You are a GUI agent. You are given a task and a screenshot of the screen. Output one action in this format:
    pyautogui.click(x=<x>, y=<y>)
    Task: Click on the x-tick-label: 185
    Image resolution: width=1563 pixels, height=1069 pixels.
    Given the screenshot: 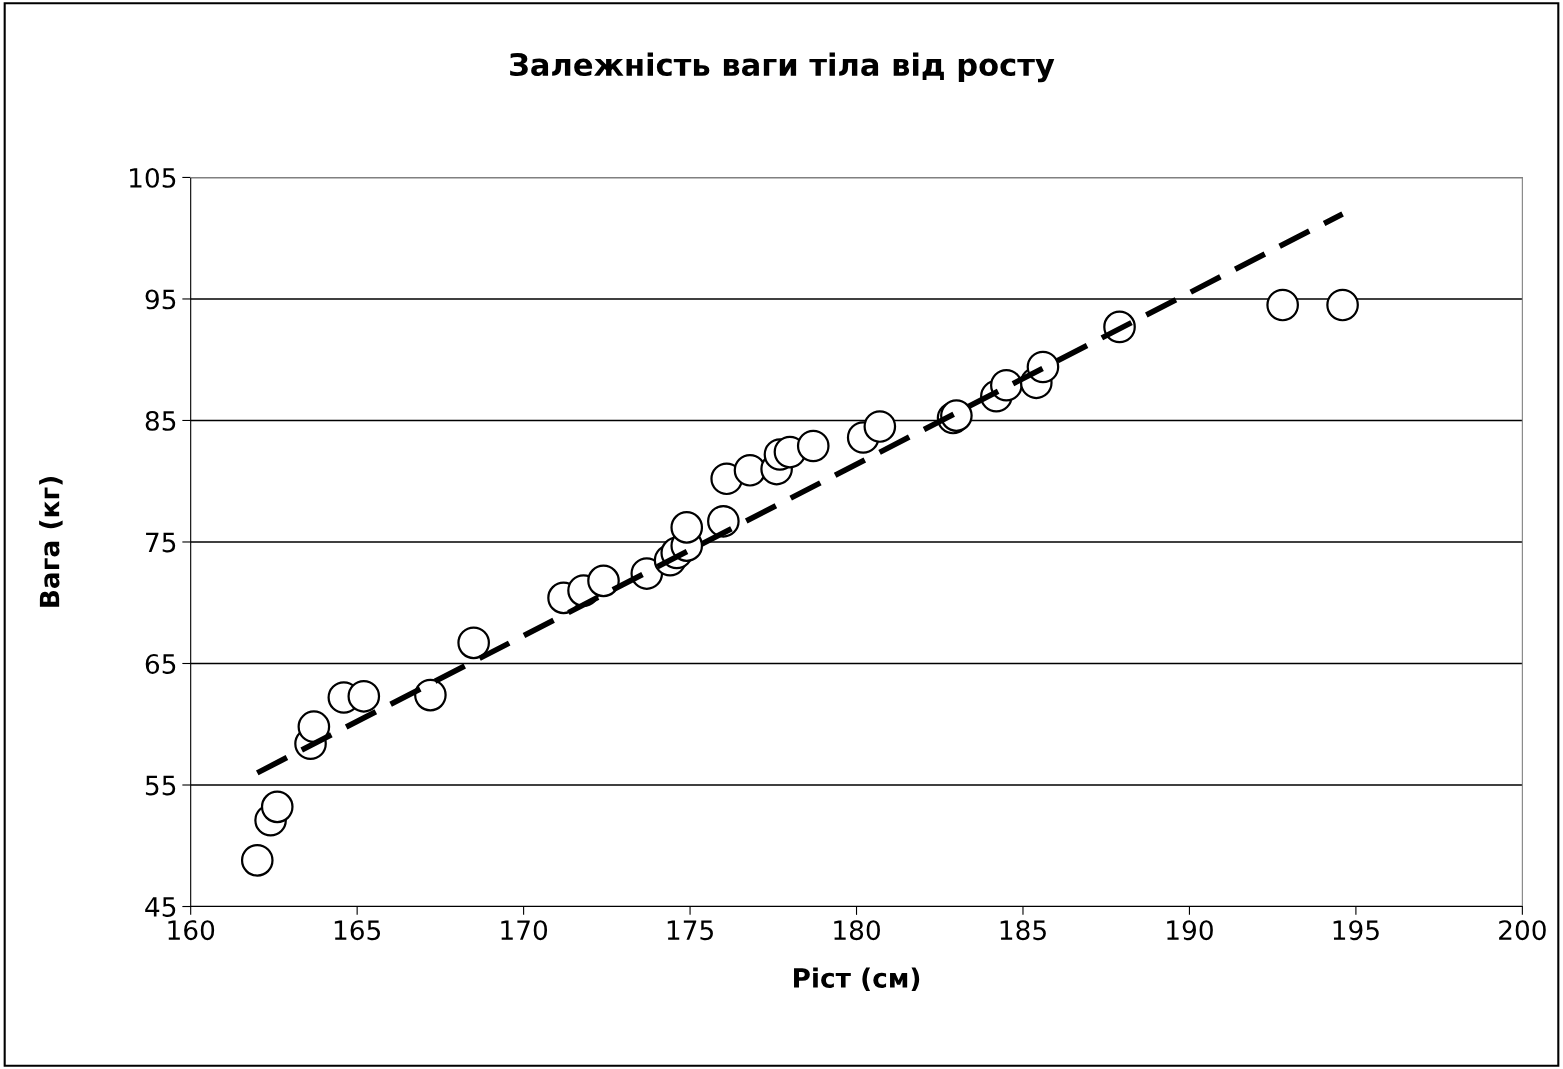 What is the action you would take?
    pyautogui.click(x=1023, y=930)
    